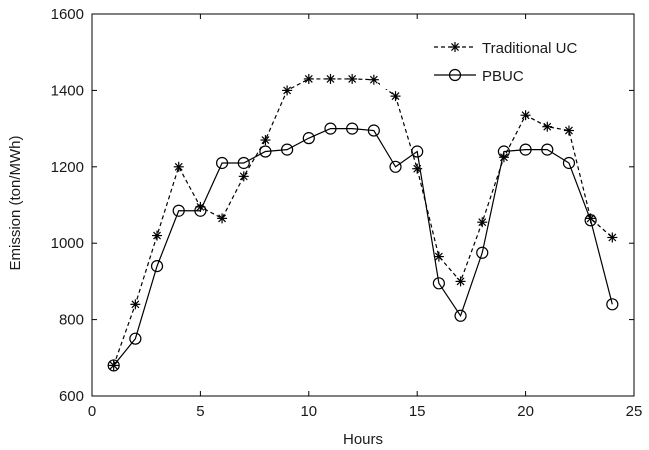  I want to click on legend-box, so click(505, 57).